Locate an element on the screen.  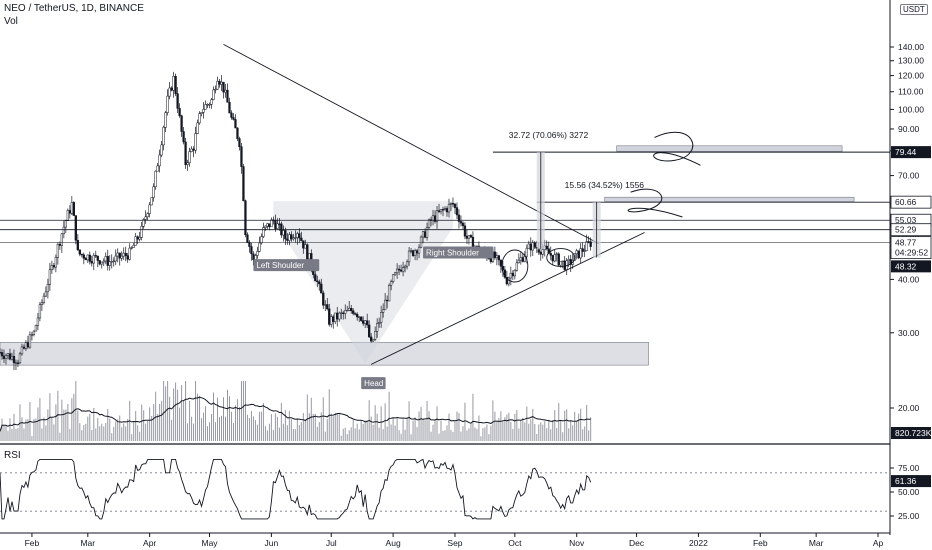
current-price-bg is located at coordinates (911, 248).